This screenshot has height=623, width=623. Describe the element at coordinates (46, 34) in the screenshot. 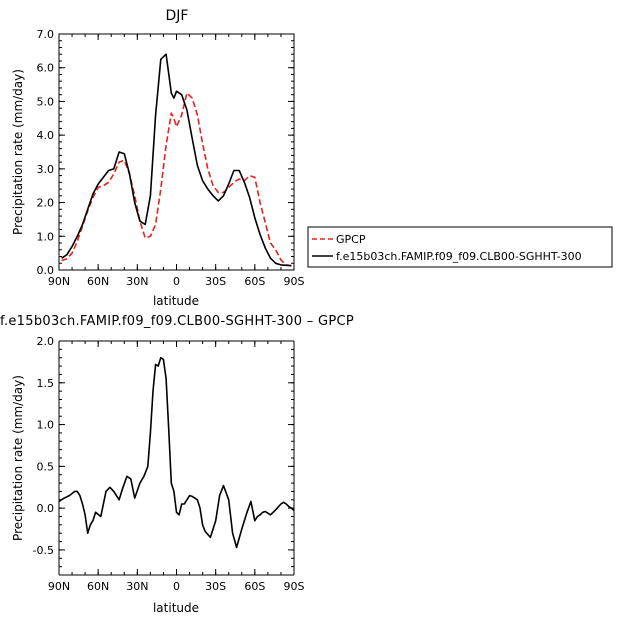

I see `y-tick-label: 7.0` at that location.